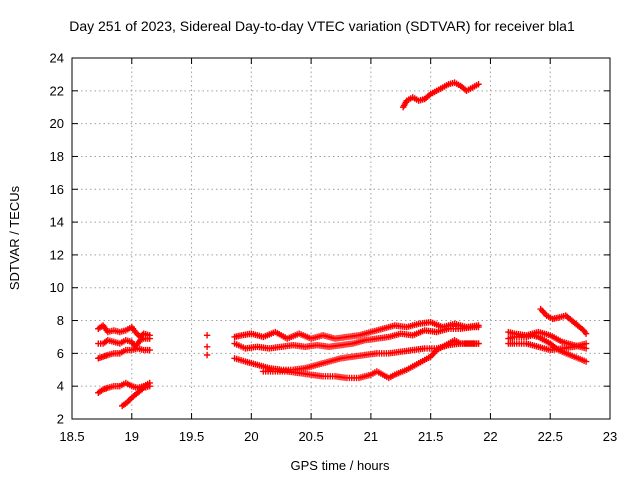 This screenshot has width=640, height=480. What do you see at coordinates (57, 58) in the screenshot?
I see `y-tick-label: 24` at bounding box center [57, 58].